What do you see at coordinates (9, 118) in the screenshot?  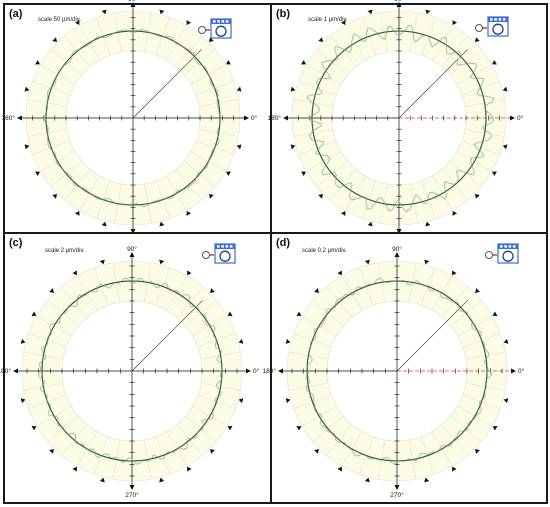 I see `angle-label-180-a: 180°` at bounding box center [9, 118].